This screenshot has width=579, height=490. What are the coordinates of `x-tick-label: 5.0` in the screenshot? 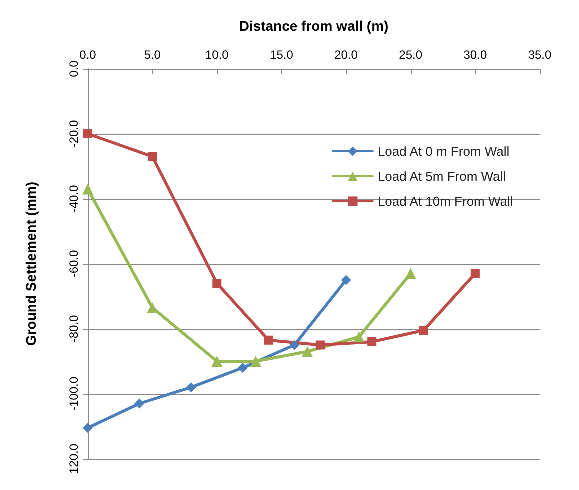 It's located at (153, 55).